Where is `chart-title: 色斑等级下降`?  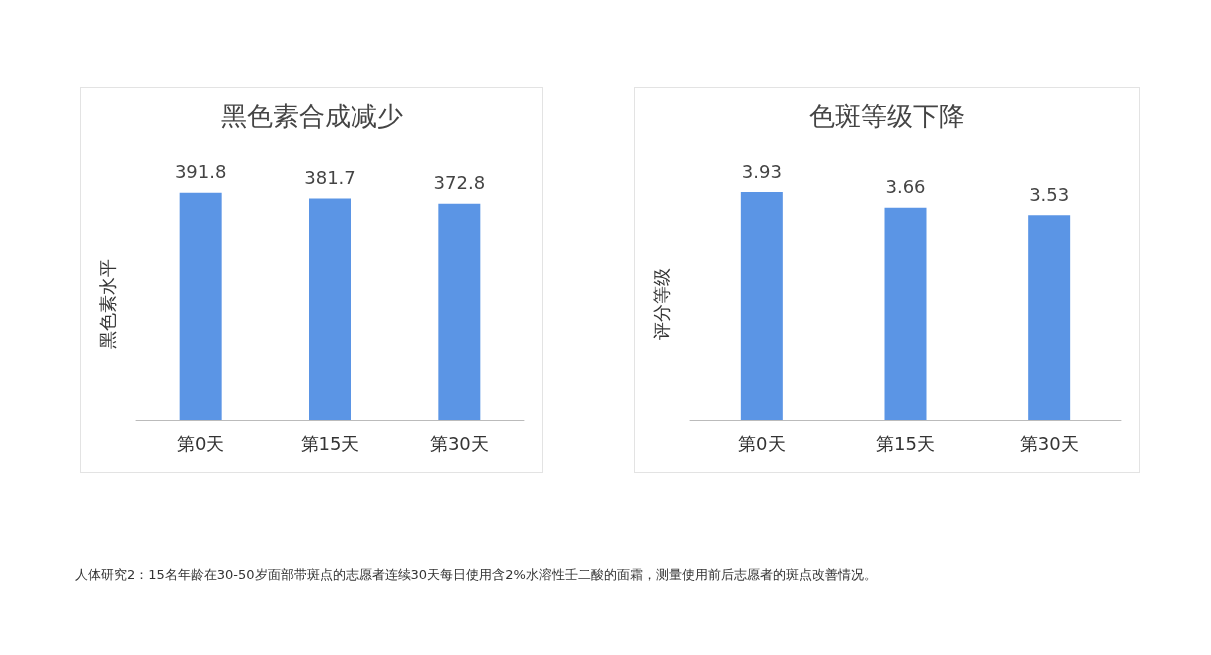
chart-title: 色斑等级下降 is located at coordinates (887, 116).